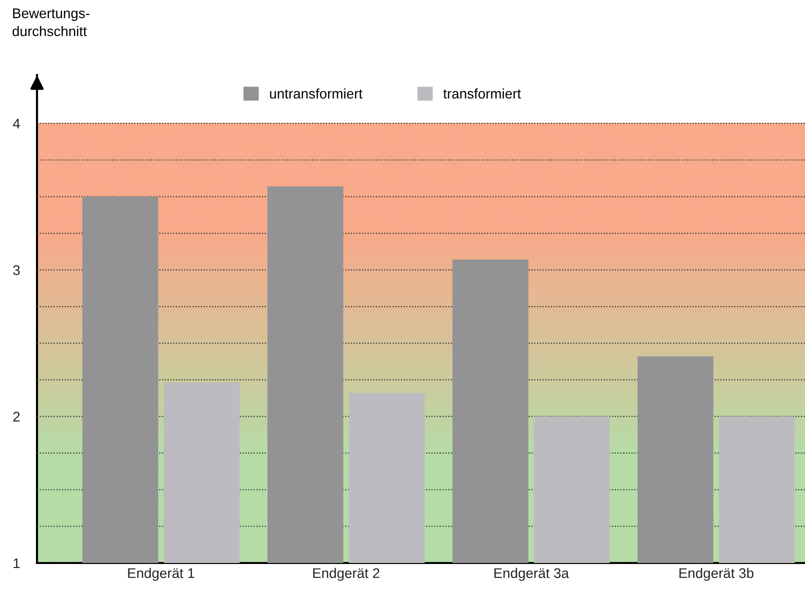  What do you see at coordinates (16, 270) in the screenshot?
I see `y-tick-label: 3` at bounding box center [16, 270].